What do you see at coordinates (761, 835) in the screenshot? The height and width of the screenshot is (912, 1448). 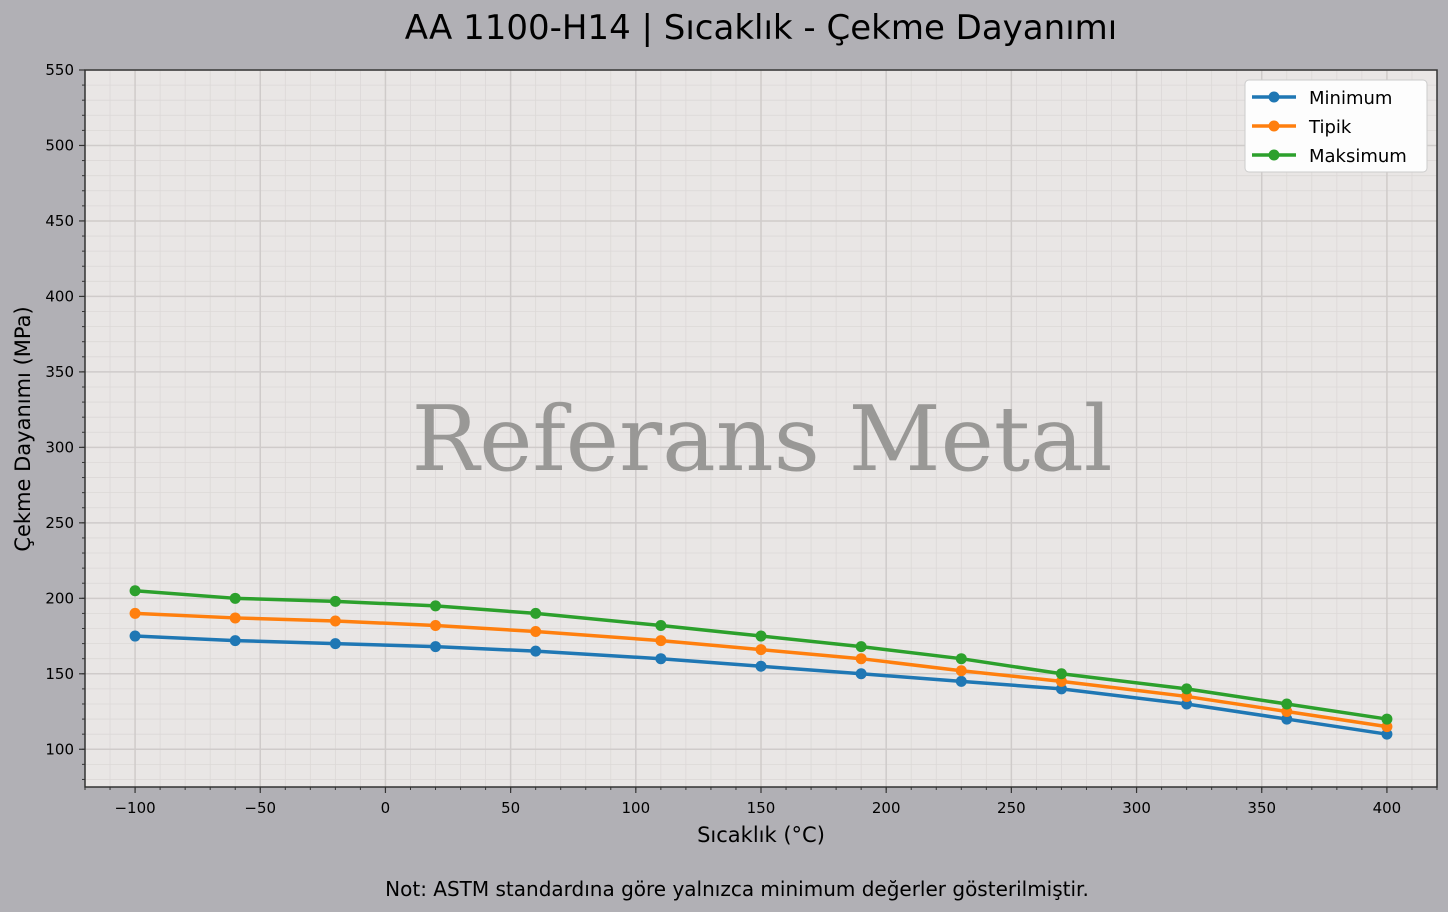 I see `x-axis-label: Sıcaklık (°C)` at bounding box center [761, 835].